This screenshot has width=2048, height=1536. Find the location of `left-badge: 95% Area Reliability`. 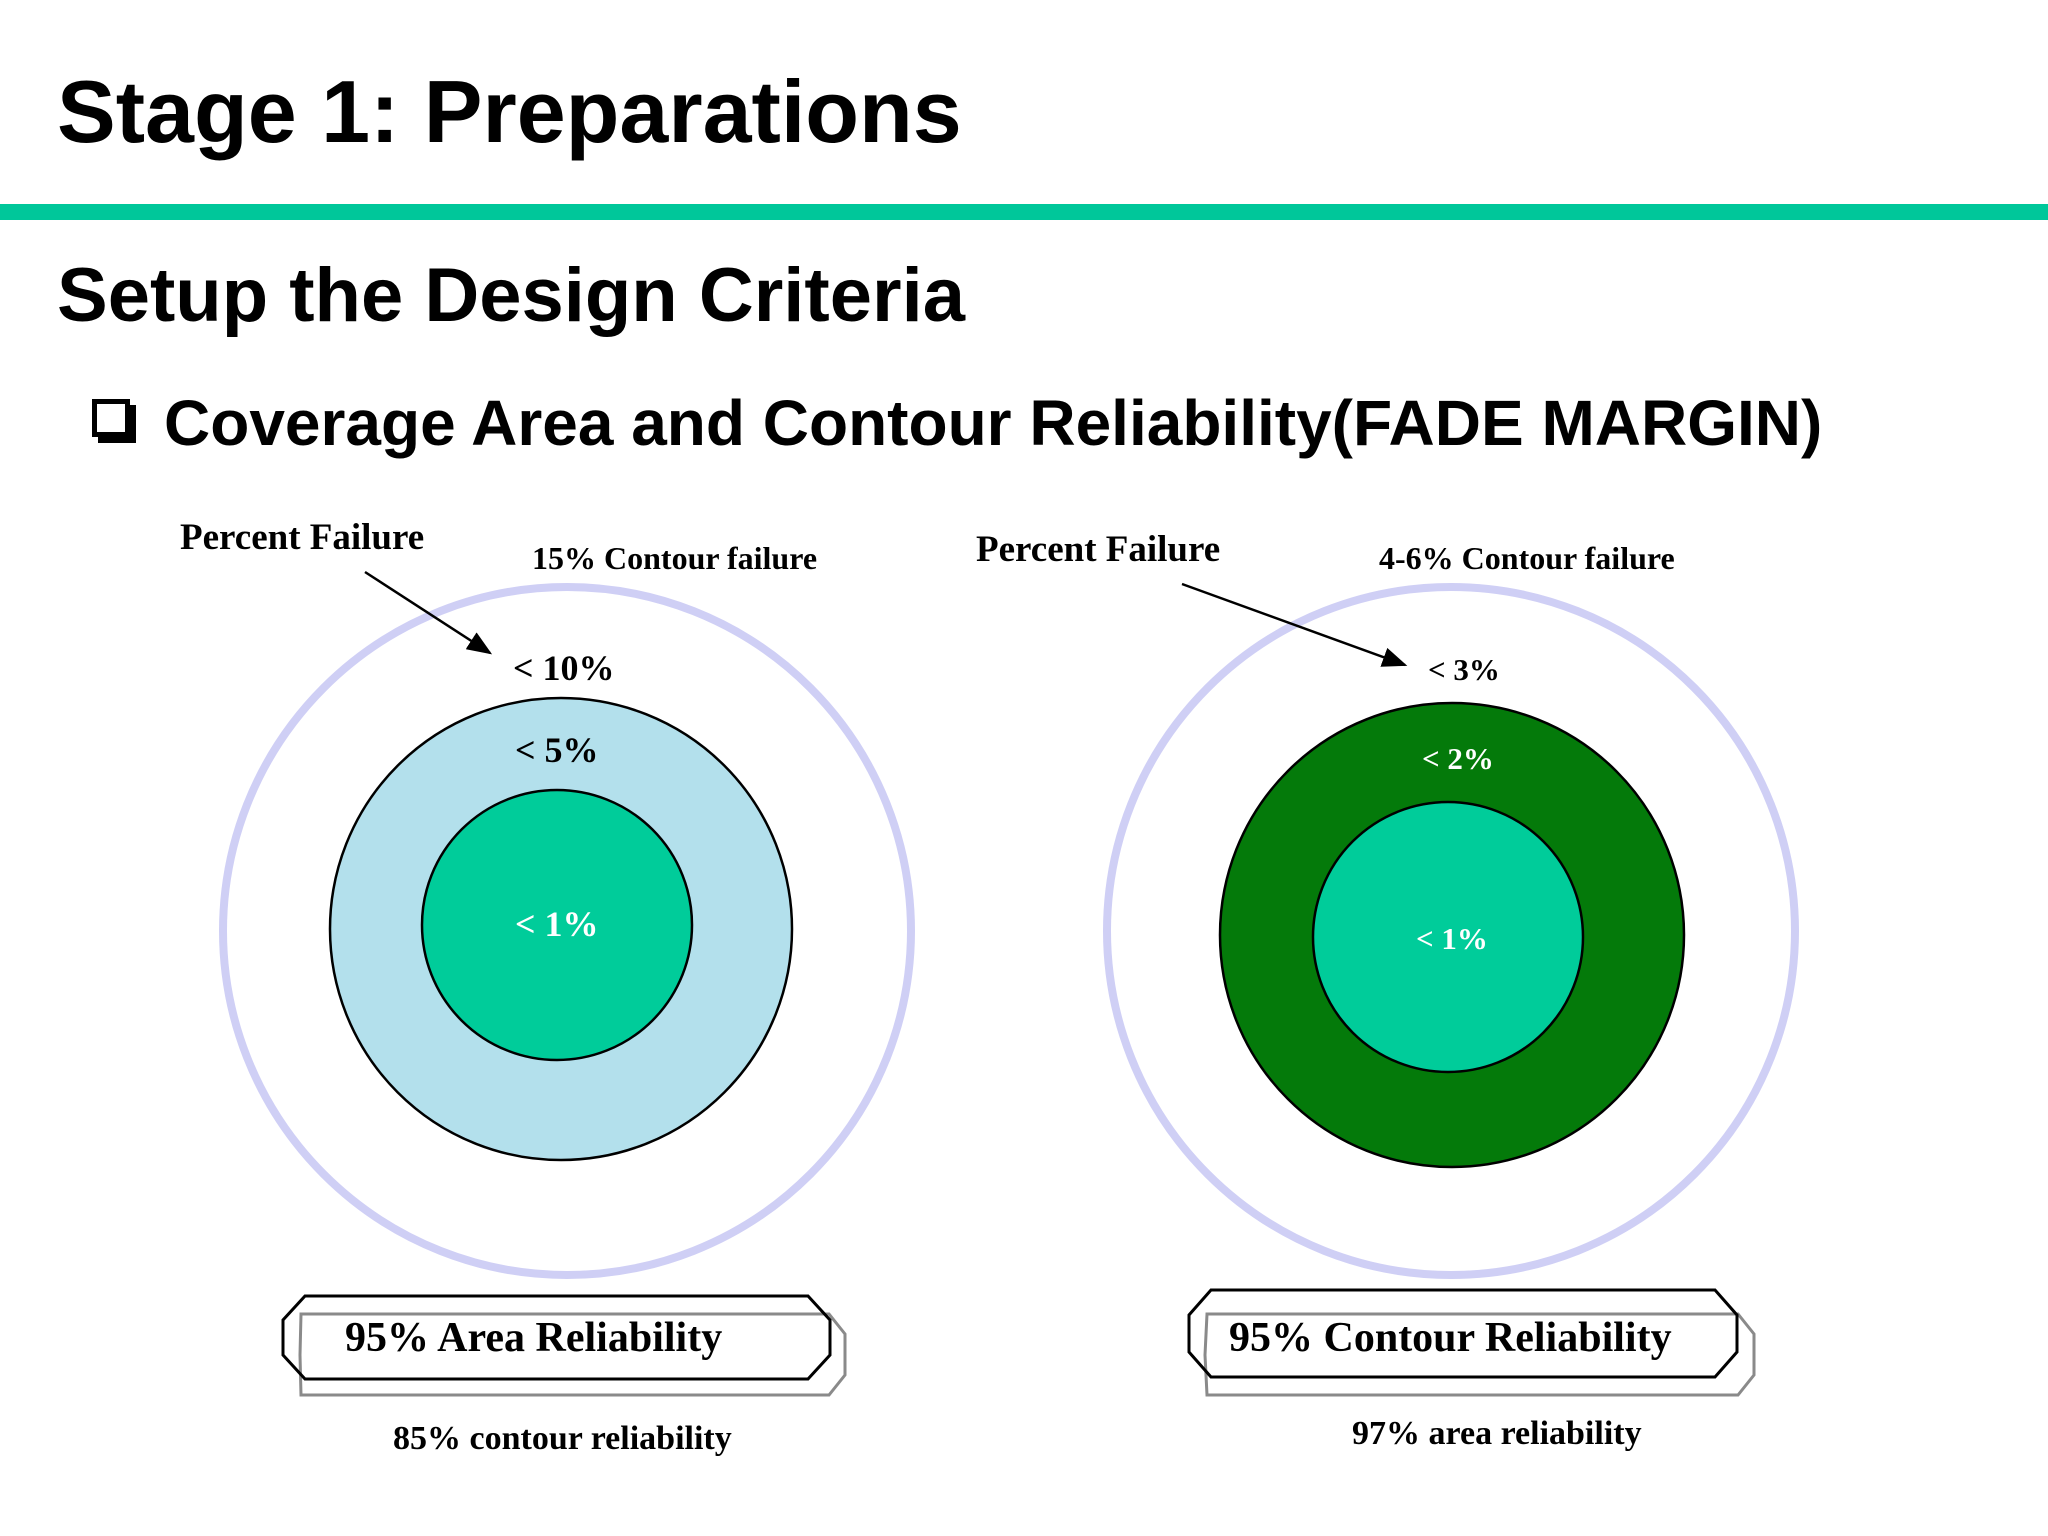

left-badge: 95% Area Reliability is located at coordinates (564, 1345).